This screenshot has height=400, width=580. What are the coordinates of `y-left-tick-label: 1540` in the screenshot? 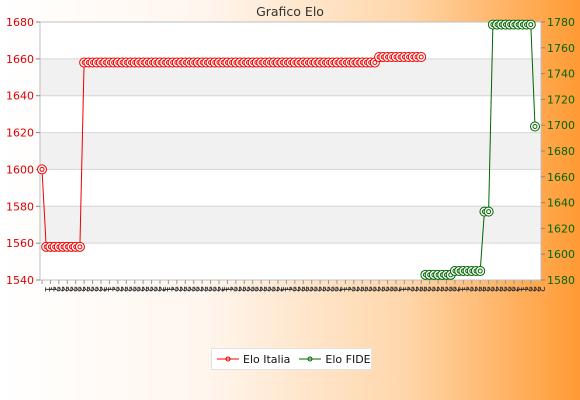 It's located at (20, 280).